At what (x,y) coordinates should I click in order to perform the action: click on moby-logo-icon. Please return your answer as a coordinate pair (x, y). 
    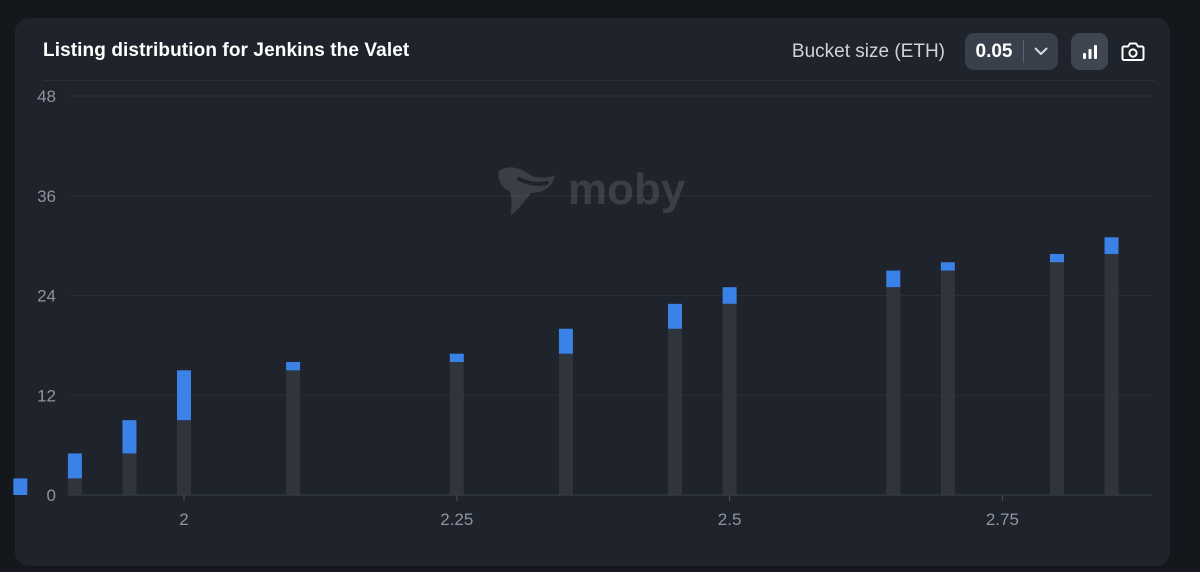
    Looking at the image, I should click on (526, 191).